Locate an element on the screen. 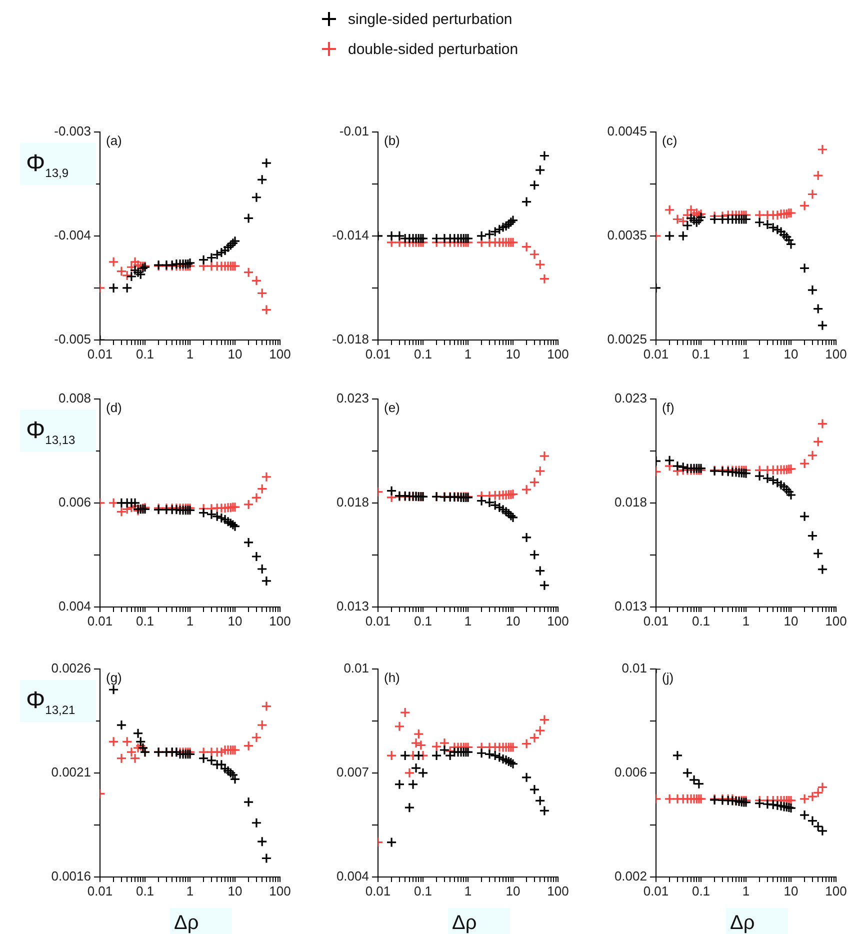 This screenshot has width=863, height=934. y-tick-label: 0.0026 is located at coordinates (71, 668).